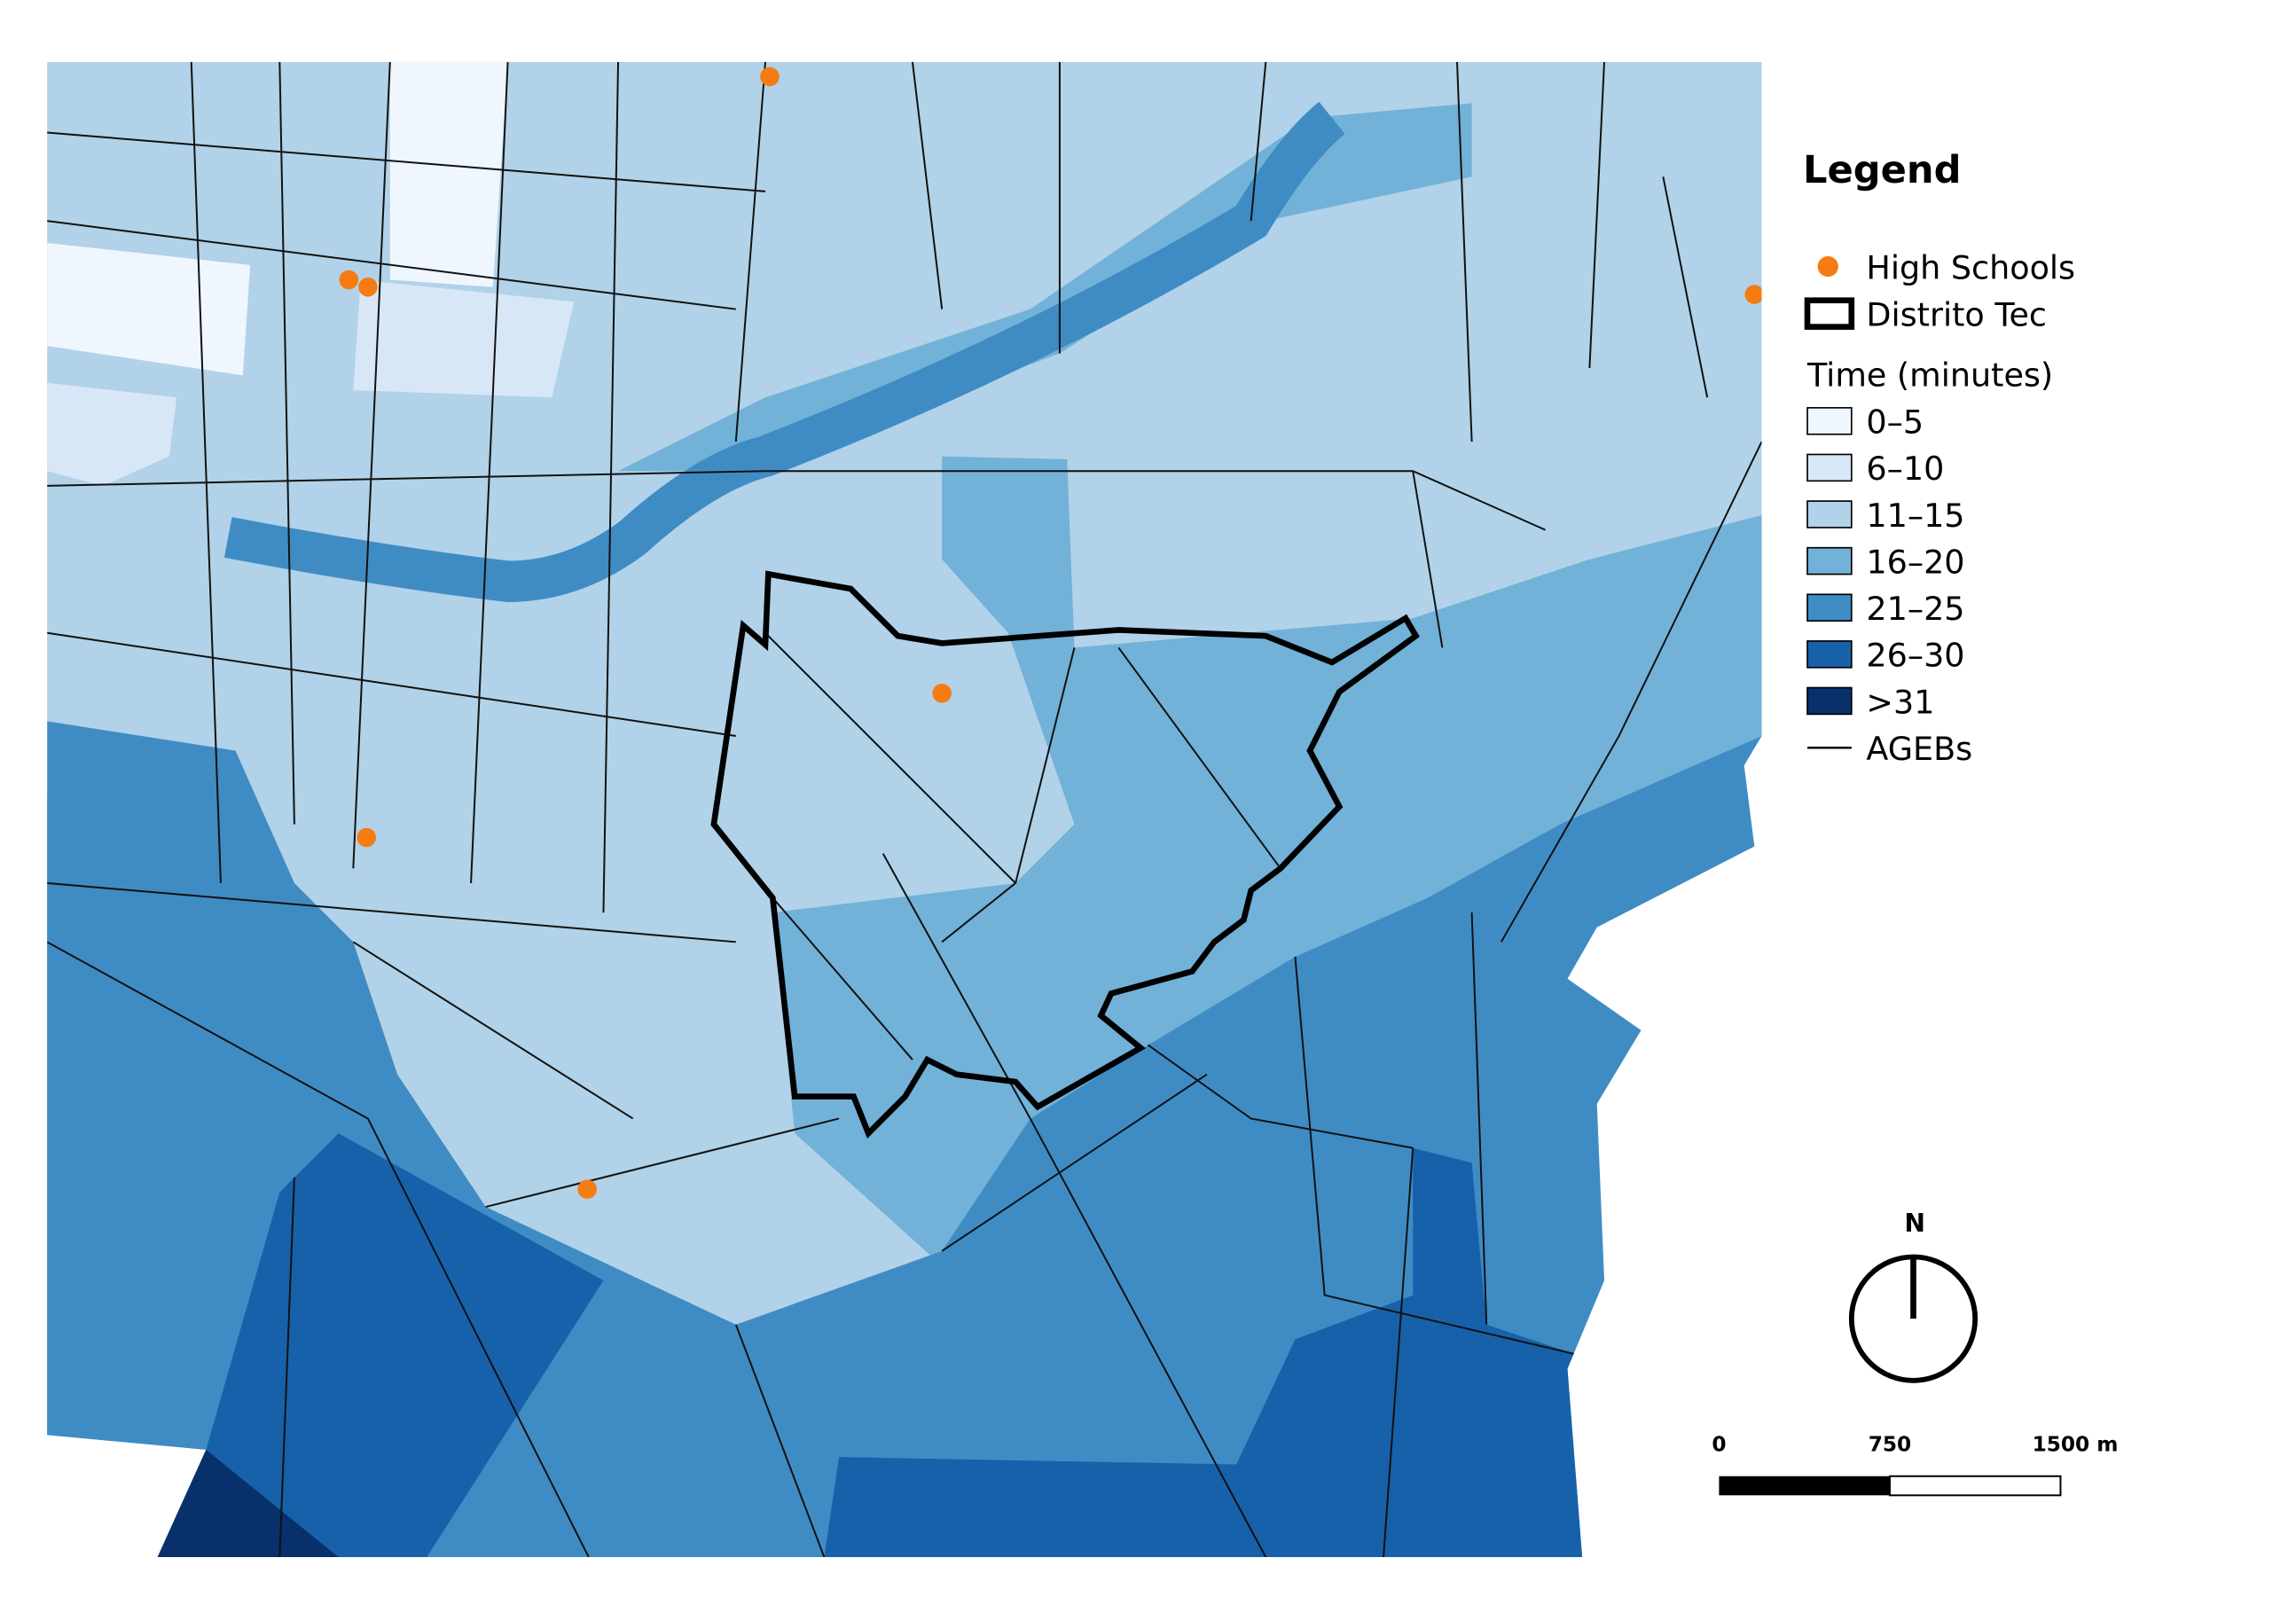  I want to click on legend-label: Distrito Tec, so click(1956, 314).